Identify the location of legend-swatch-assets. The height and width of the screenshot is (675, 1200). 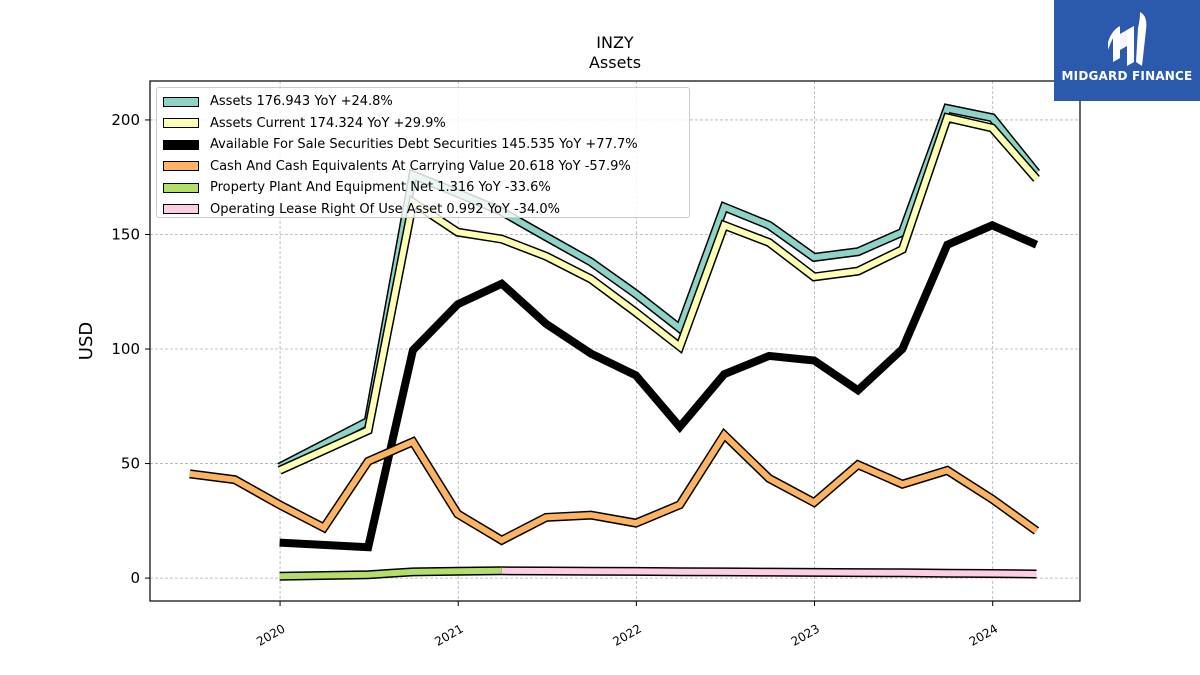
(181, 101).